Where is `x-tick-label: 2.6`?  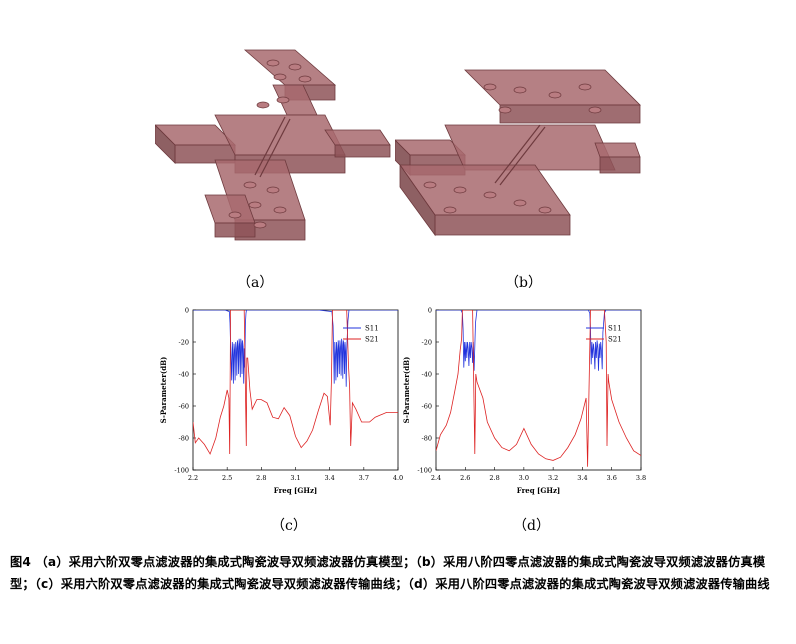 x-tick-label: 2.6 is located at coordinates (465, 478).